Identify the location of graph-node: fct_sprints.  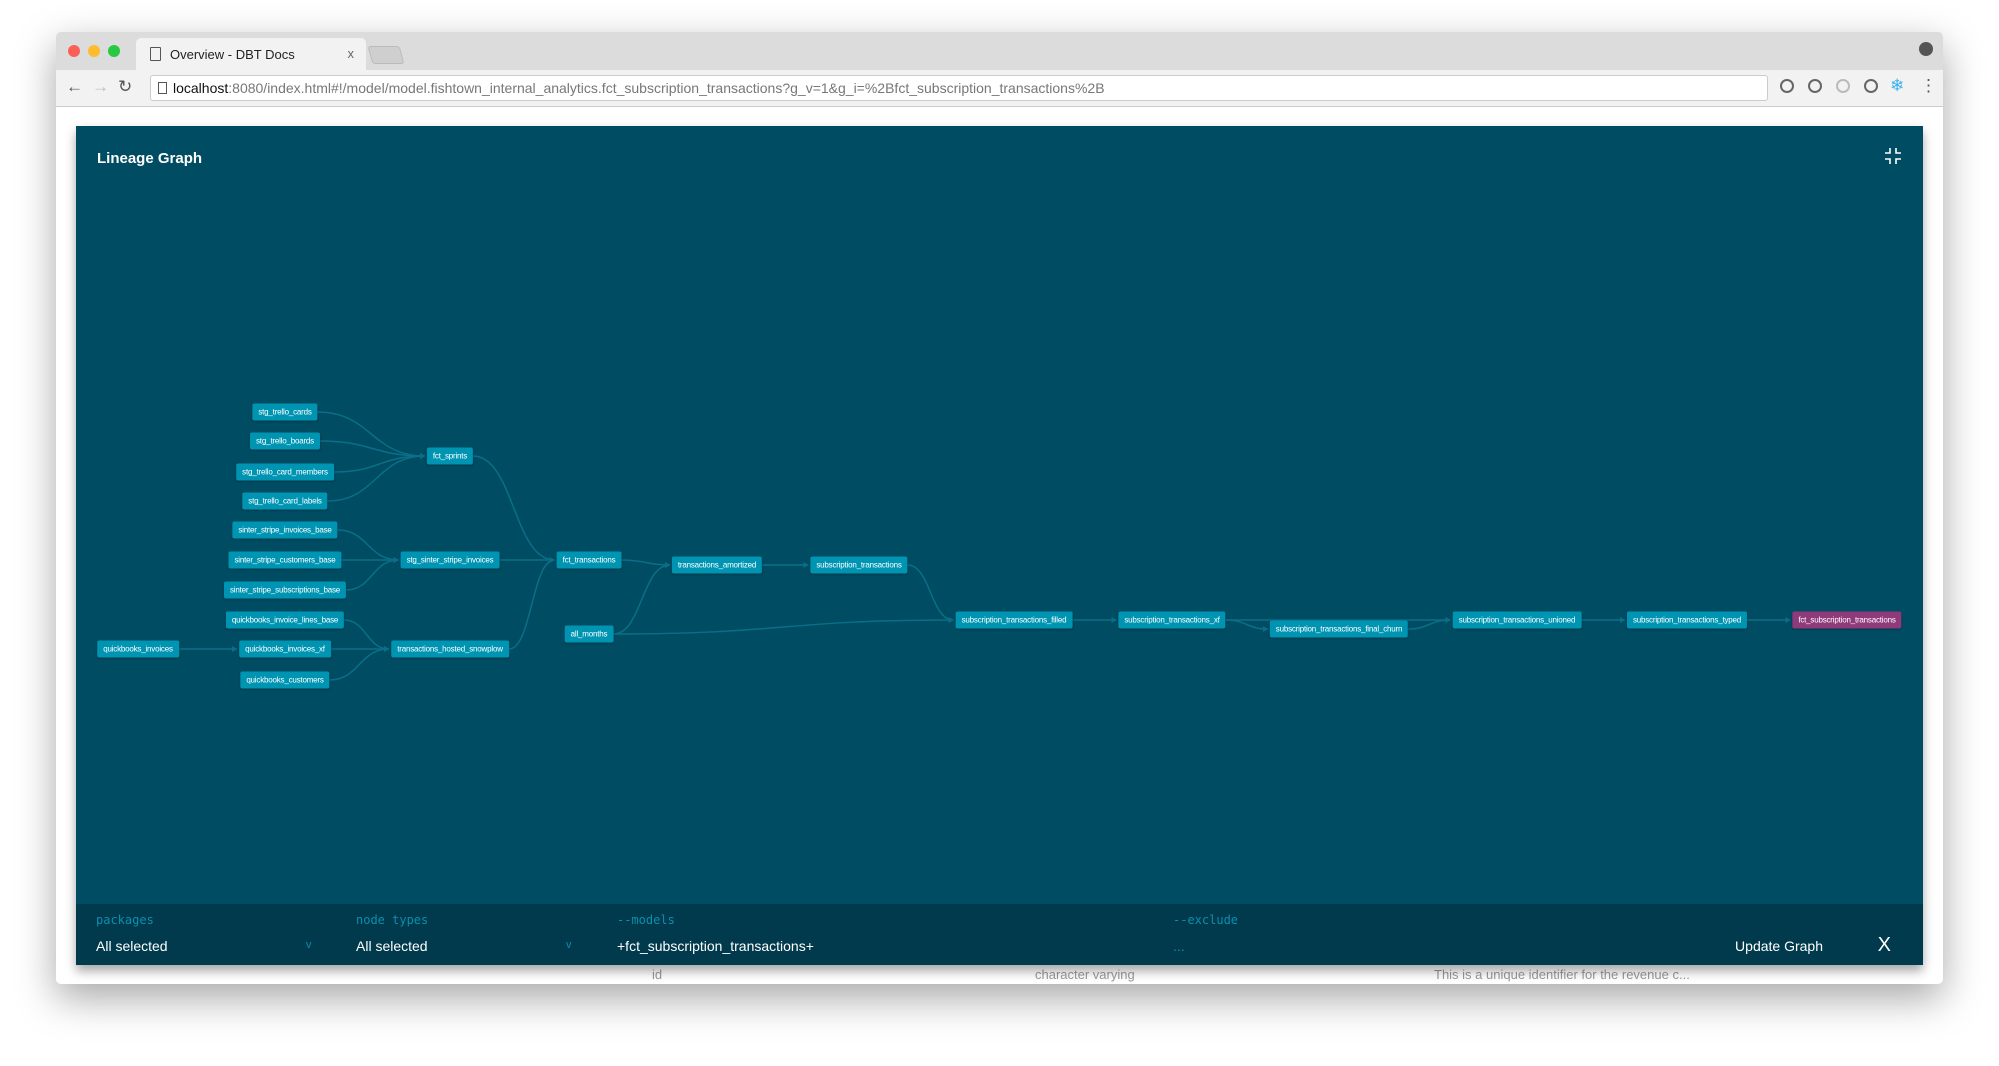
(450, 456).